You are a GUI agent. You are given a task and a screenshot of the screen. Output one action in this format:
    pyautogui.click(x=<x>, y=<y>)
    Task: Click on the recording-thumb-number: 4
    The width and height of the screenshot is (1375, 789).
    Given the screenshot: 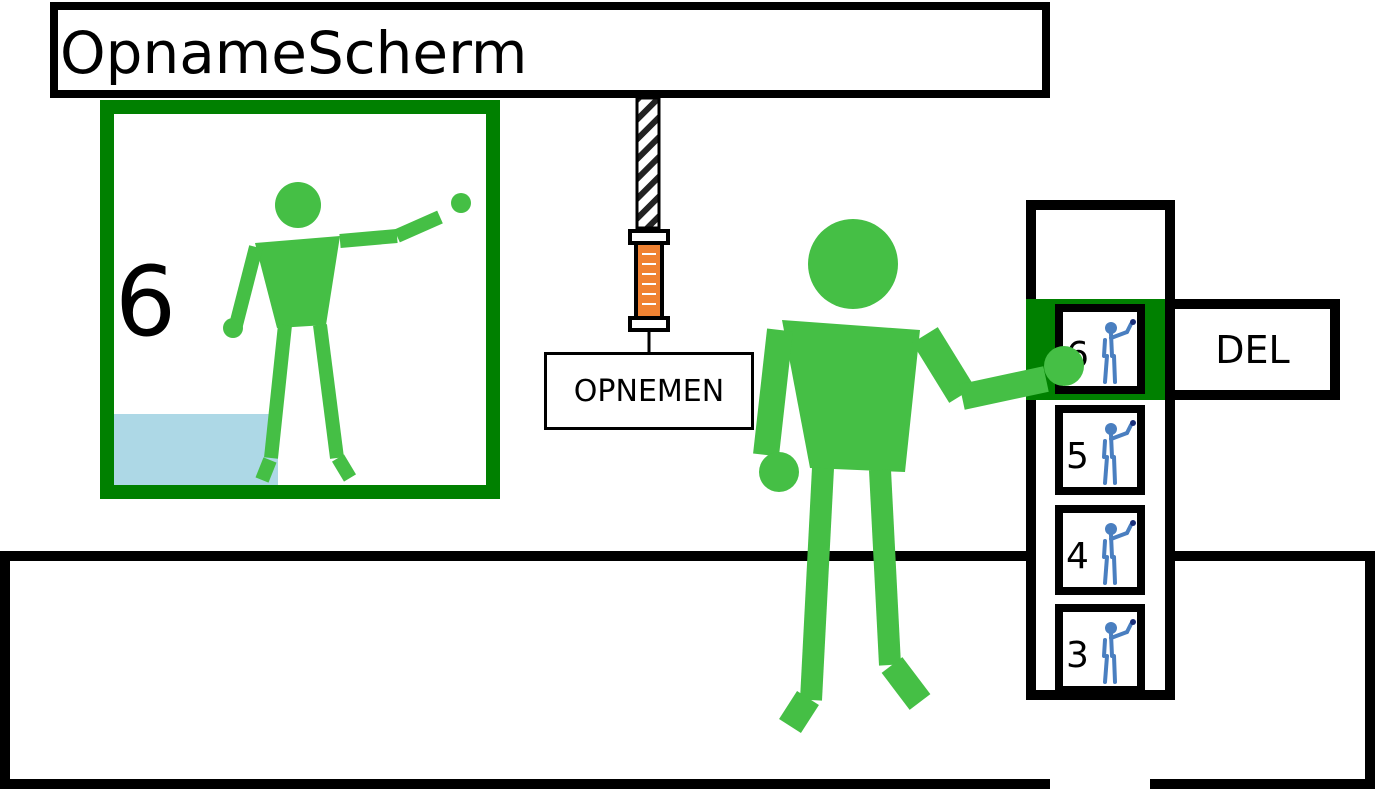 What is the action you would take?
    pyautogui.click(x=1077, y=556)
    